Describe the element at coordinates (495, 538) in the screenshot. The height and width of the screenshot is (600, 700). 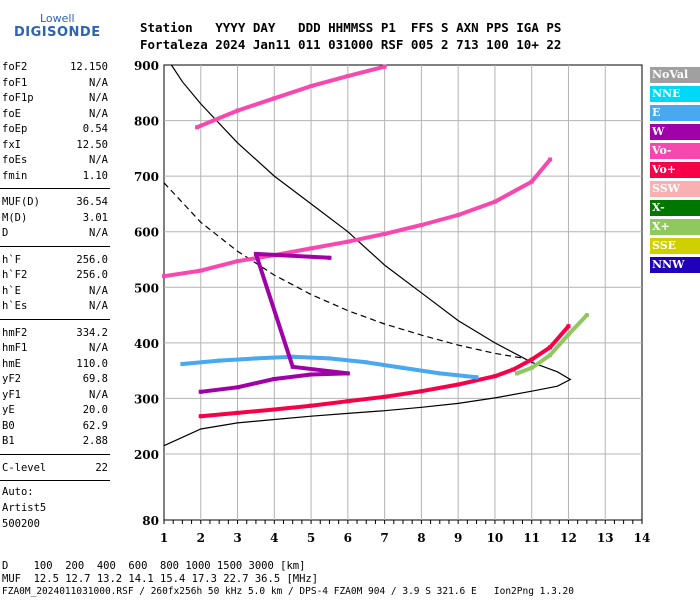
I see `x-tick-label: 10` at that location.